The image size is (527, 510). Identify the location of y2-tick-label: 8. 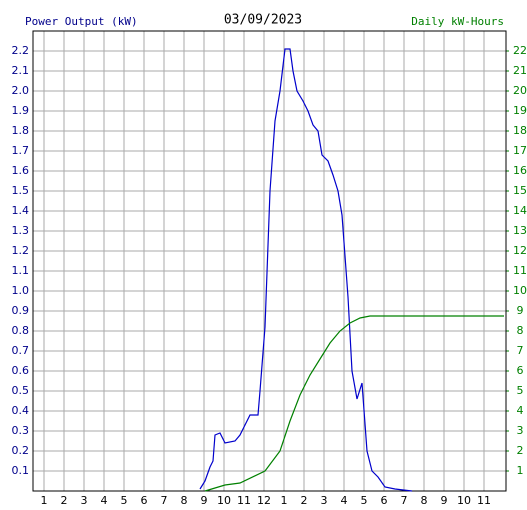
(520, 330).